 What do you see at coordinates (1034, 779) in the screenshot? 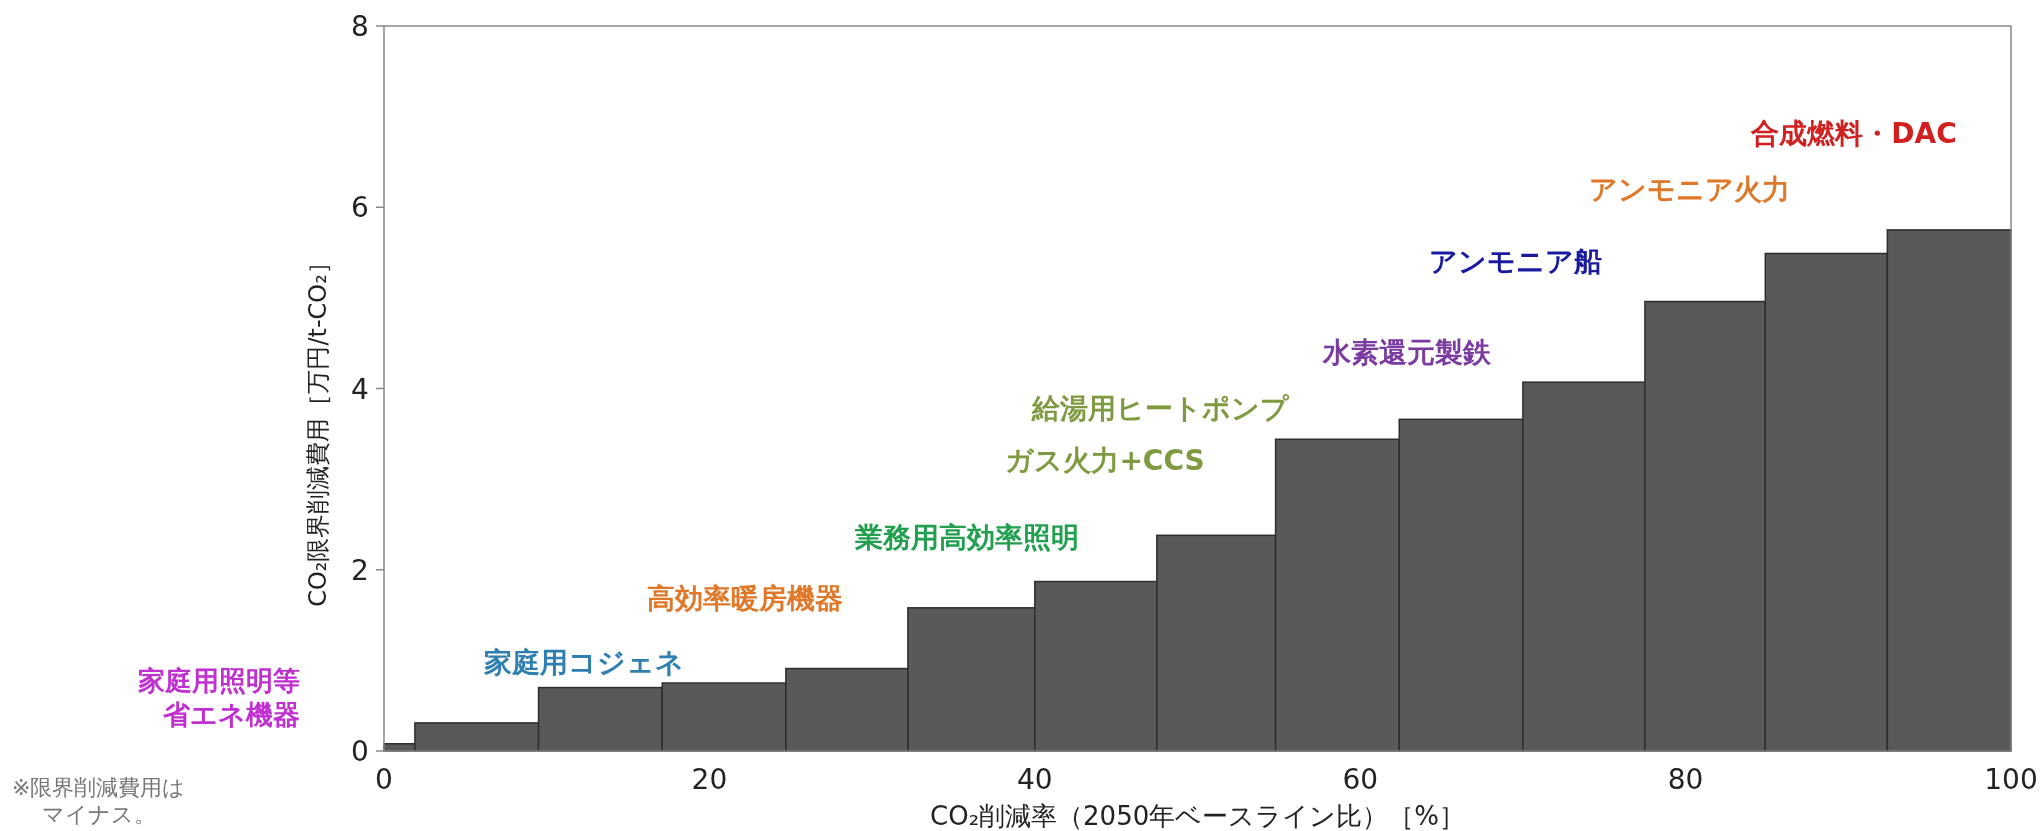
I see `x-tick-label: 40` at bounding box center [1034, 779].